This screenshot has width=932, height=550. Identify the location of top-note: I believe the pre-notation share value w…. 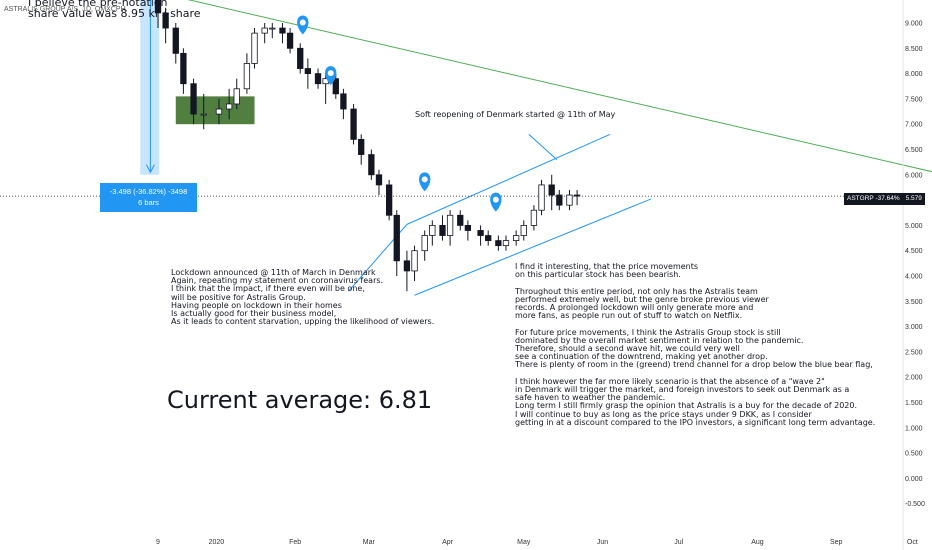
(114, 10).